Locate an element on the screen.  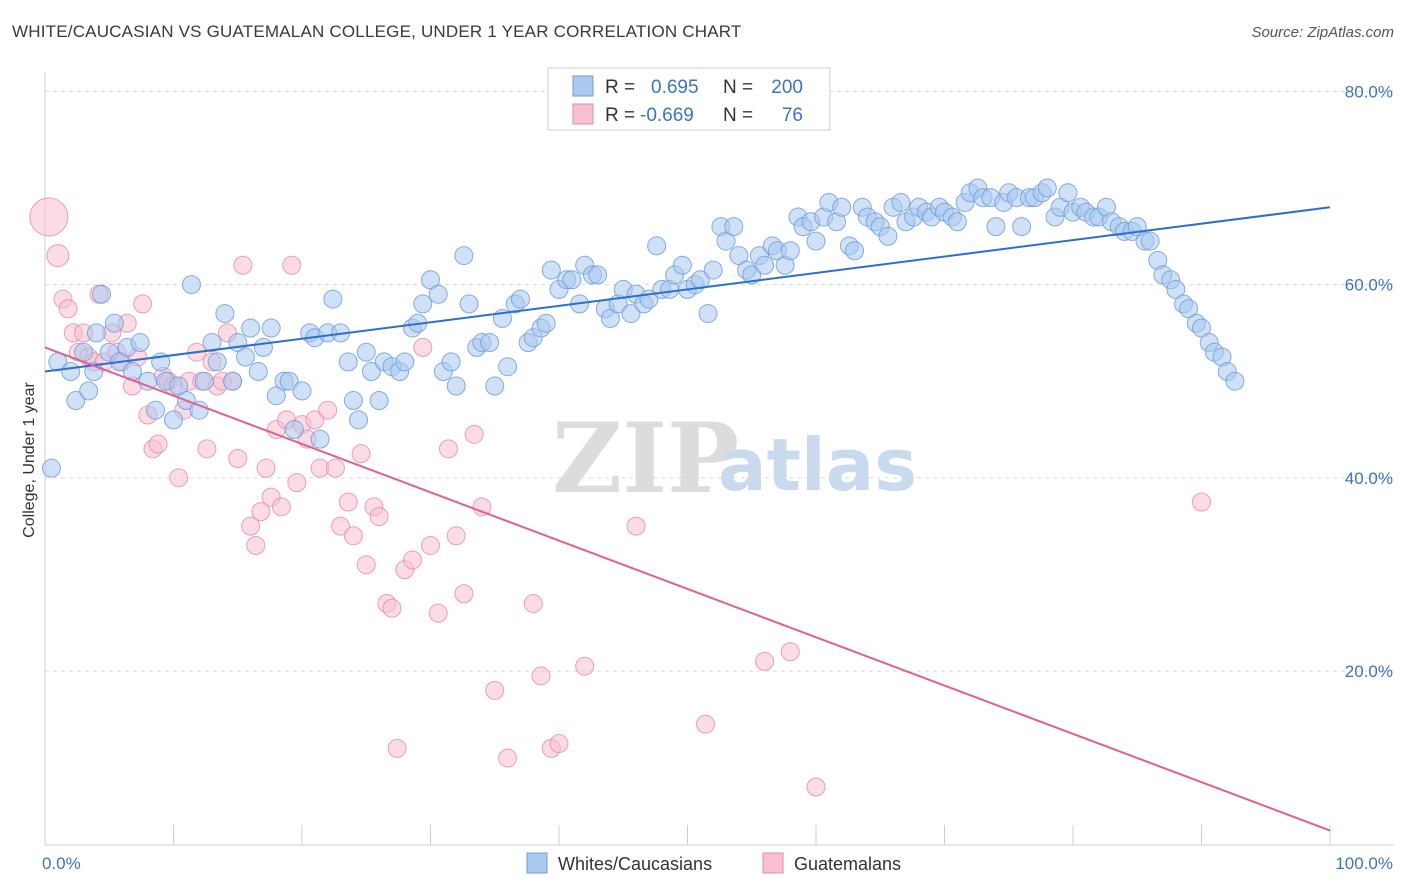
y-tick-label: 40.0% is located at coordinates (1369, 478).